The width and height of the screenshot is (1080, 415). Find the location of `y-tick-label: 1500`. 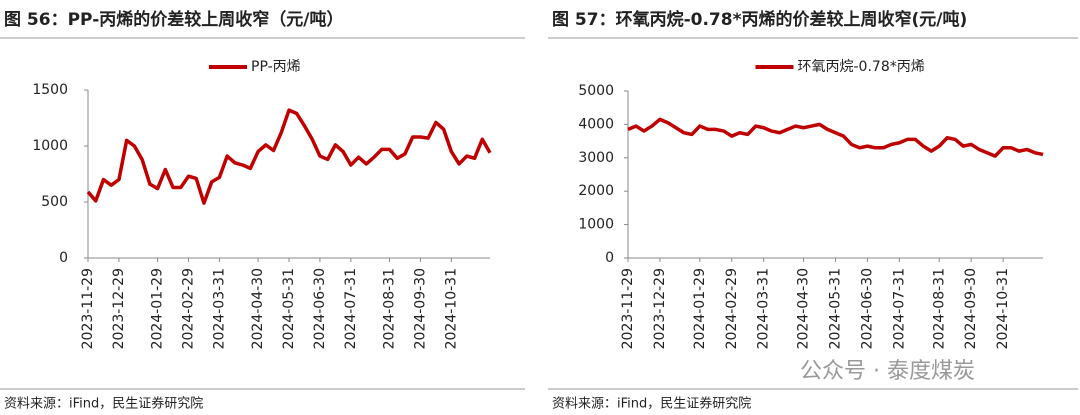

y-tick-label: 1500 is located at coordinates (50, 90).